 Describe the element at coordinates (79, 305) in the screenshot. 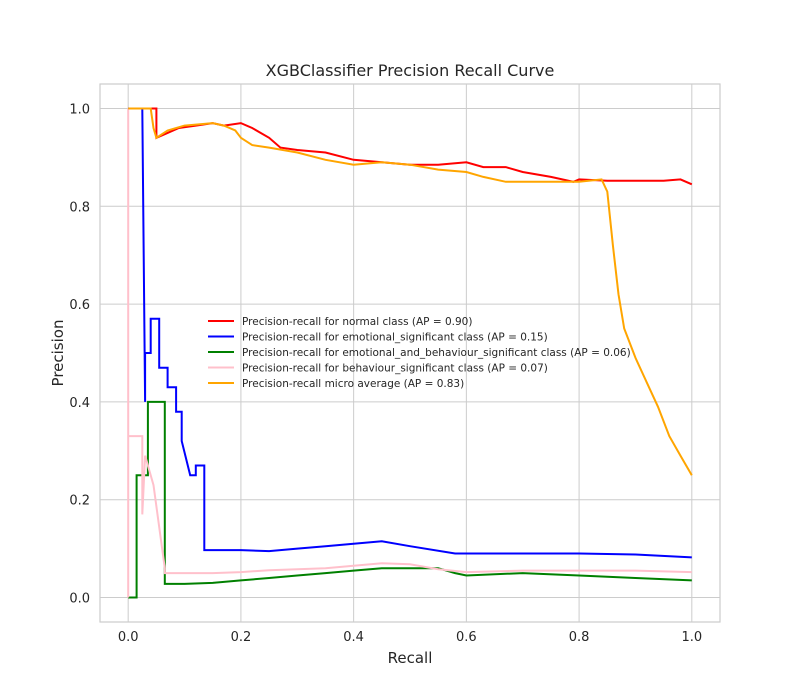

I see `y-tick-label: 0.6` at that location.